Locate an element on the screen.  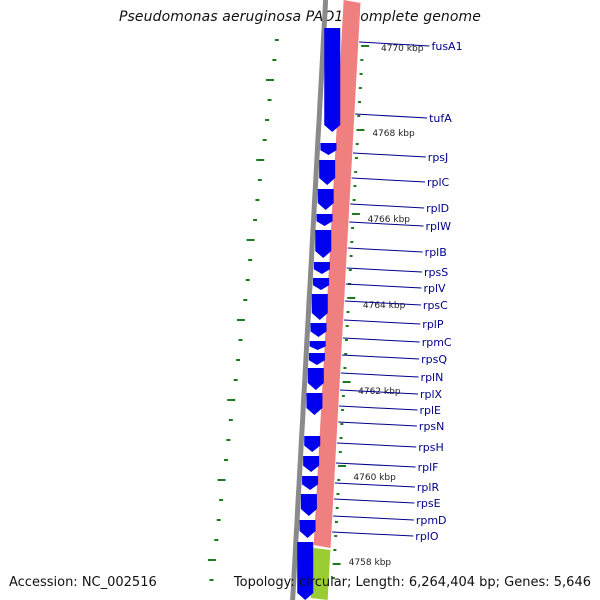
scale-label: 4766 kbp is located at coordinates (389, 220).